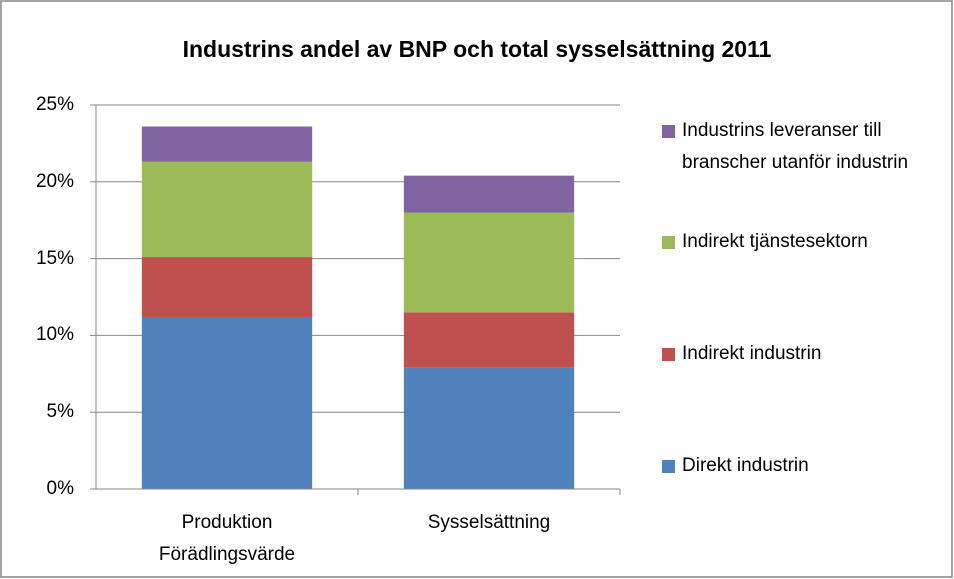 Image resolution: width=954 pixels, height=579 pixels. What do you see at coordinates (54, 104) in the screenshot?
I see `y-tick-label: 25%` at bounding box center [54, 104].